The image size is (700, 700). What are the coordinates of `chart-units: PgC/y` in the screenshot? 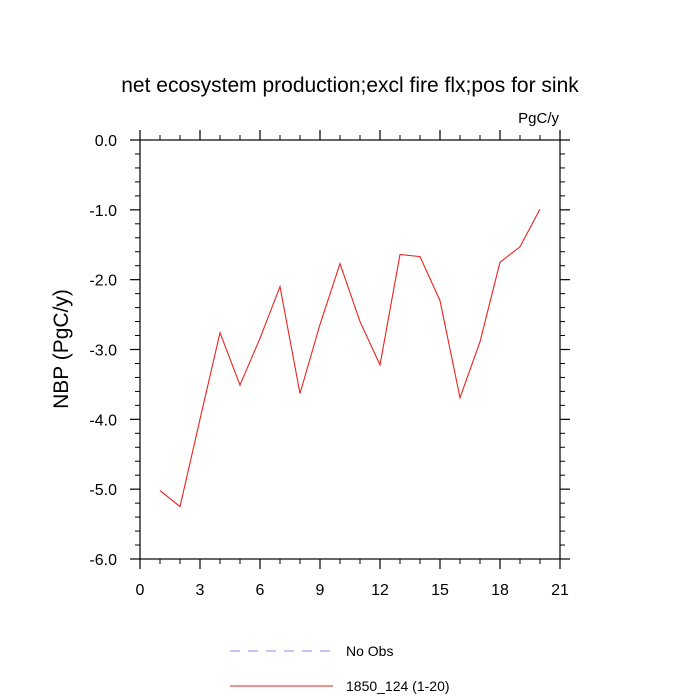 It's located at (538, 118).